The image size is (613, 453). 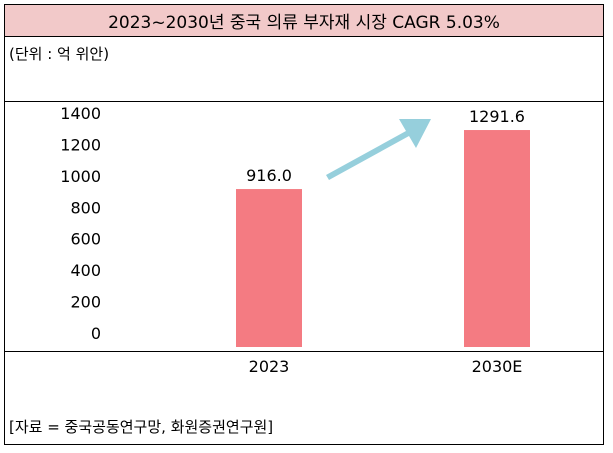 What do you see at coordinates (378, 149) in the screenshot?
I see `growth-arrow-icon` at bounding box center [378, 149].